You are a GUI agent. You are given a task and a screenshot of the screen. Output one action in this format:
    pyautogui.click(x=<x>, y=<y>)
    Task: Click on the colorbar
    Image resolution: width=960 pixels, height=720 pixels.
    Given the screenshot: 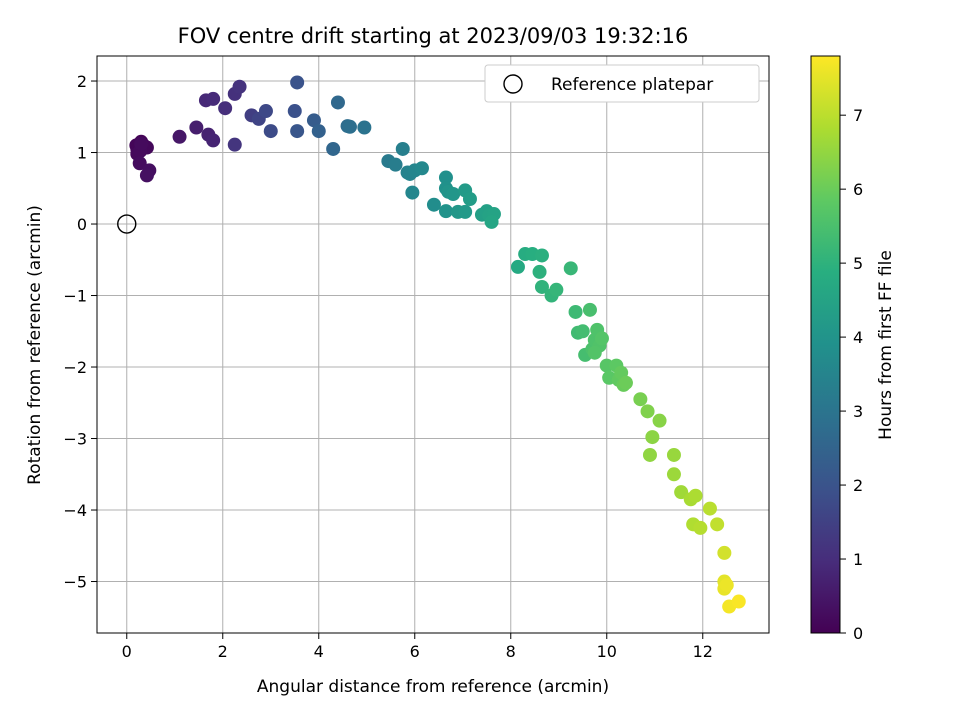 What is the action you would take?
    pyautogui.click(x=825, y=344)
    